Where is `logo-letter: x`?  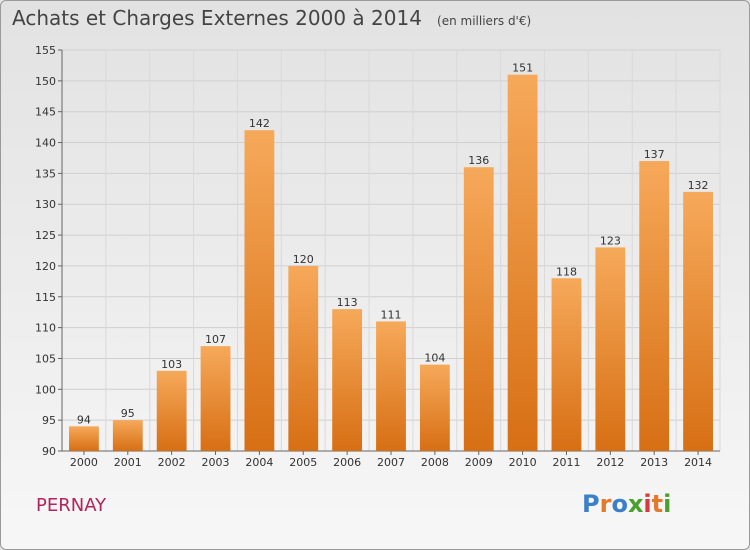 logo-letter: x is located at coordinates (635, 504).